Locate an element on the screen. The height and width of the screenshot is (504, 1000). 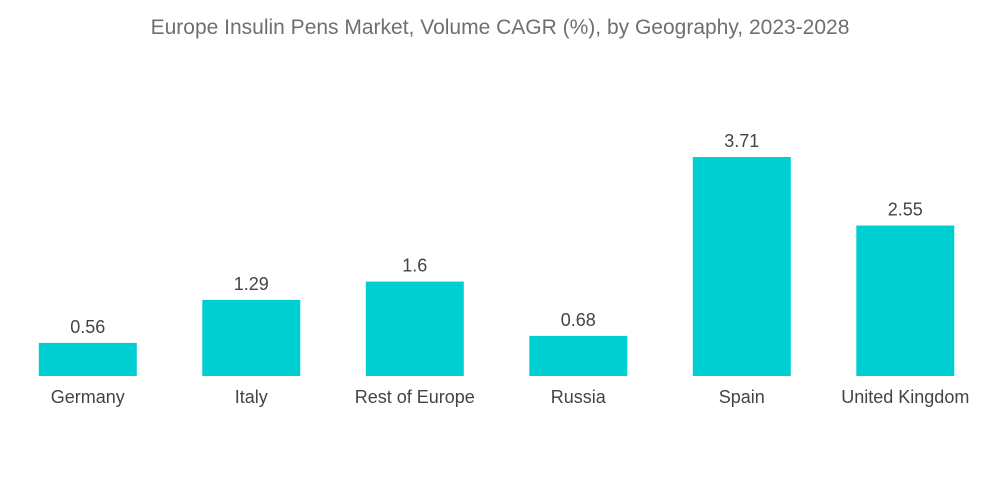
category-label: Russia is located at coordinates (579, 397).